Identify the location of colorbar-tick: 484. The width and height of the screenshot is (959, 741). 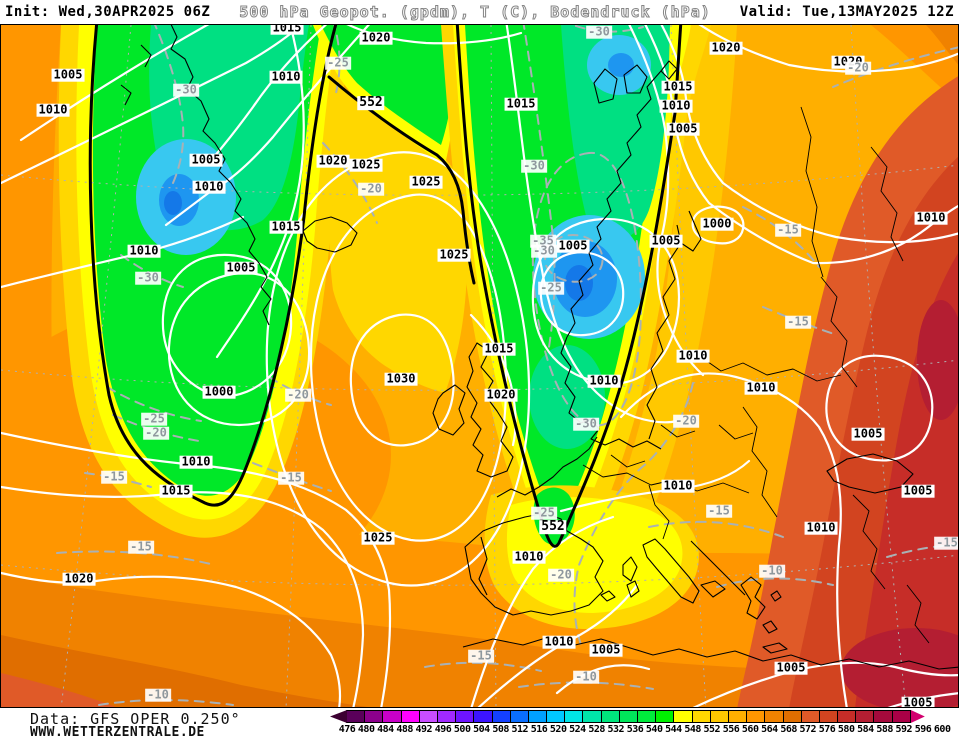
(385, 729).